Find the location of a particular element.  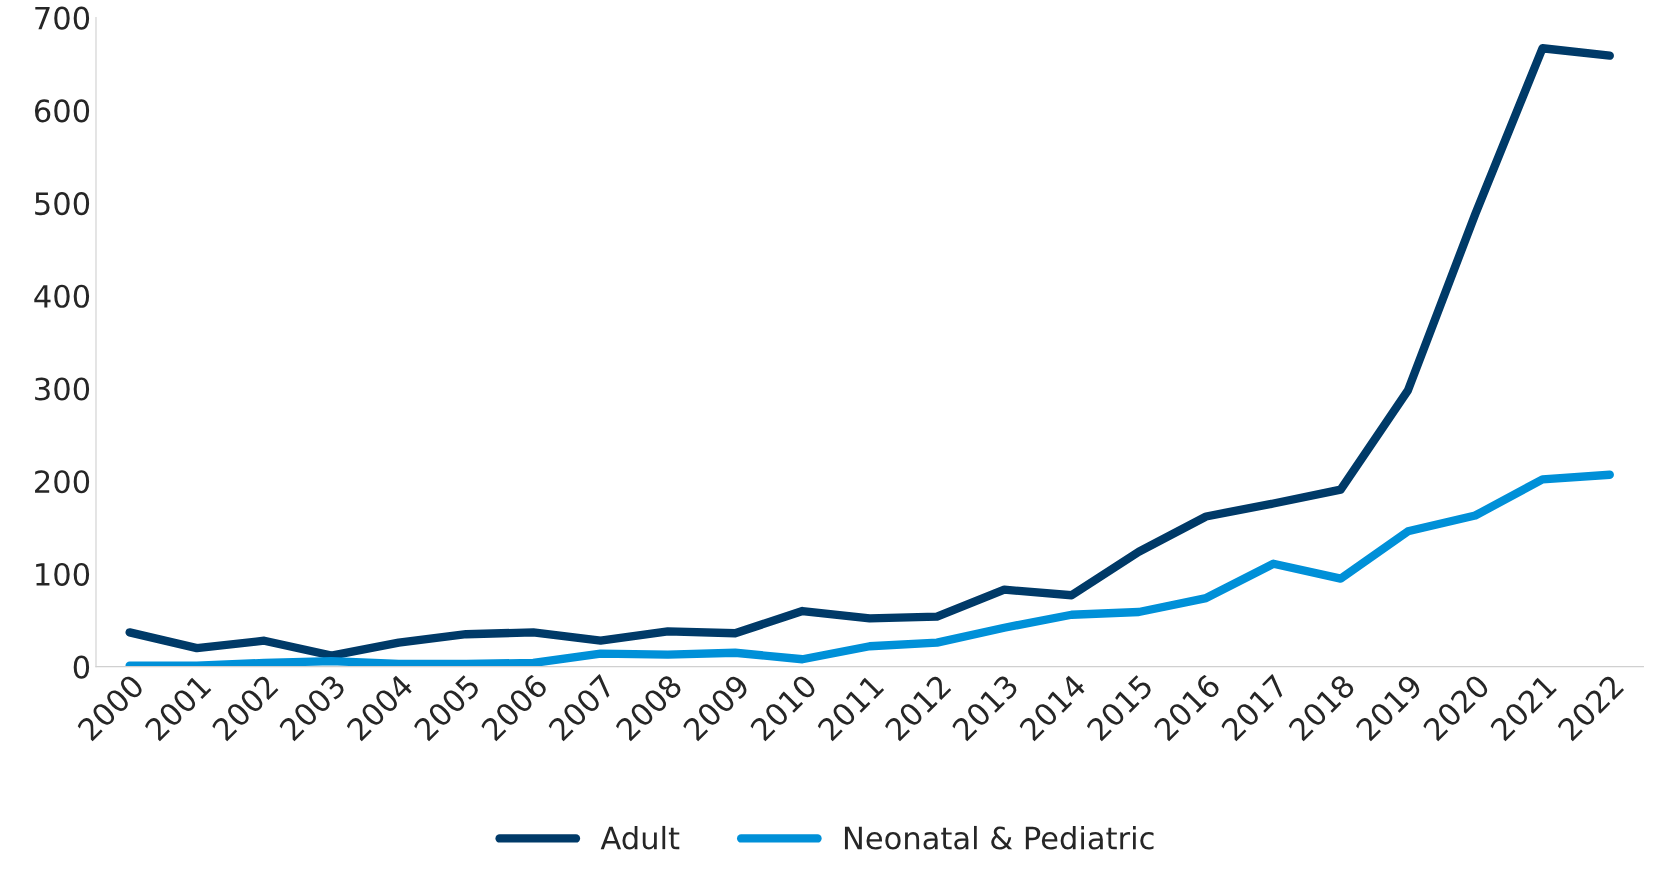

y-tick-label: 700 is located at coordinates (62, 18).